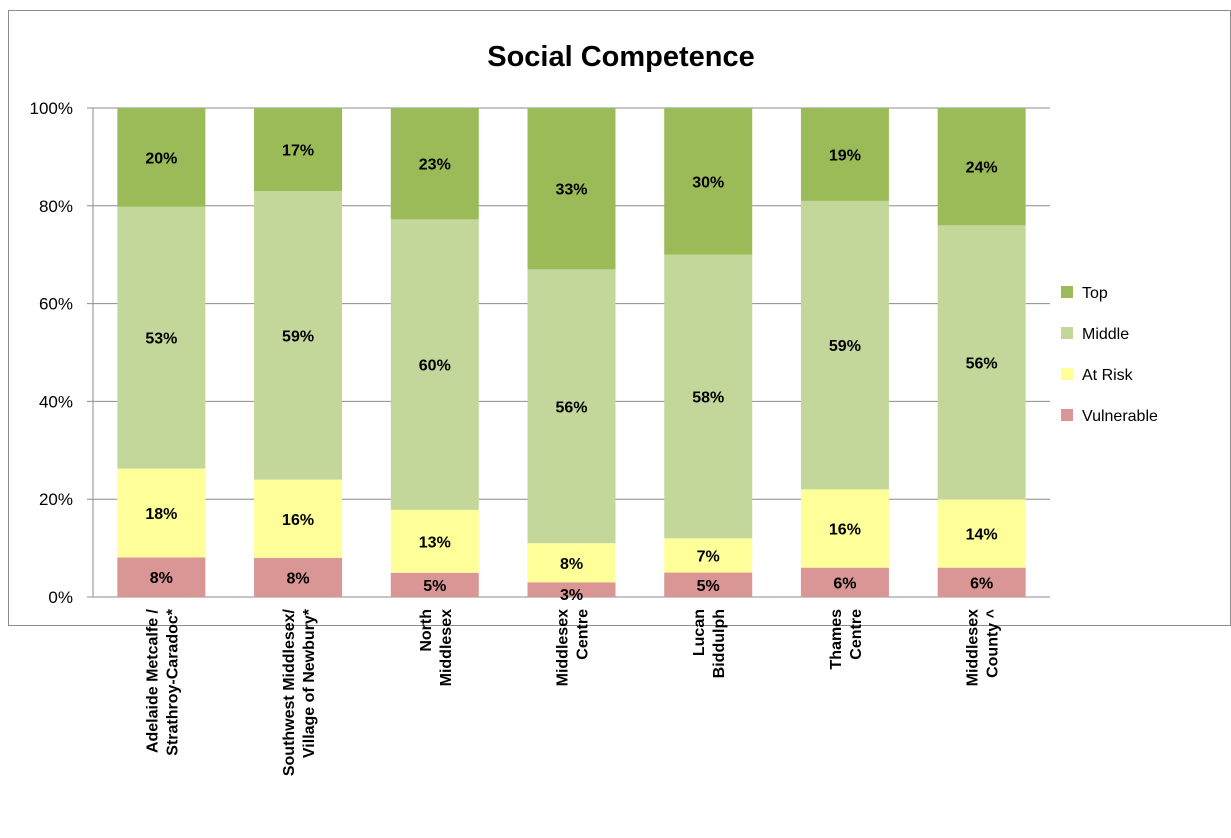 The width and height of the screenshot is (1231, 838). I want to click on x-category-label-line: Strathroy-Caradoc*, so click(172, 681).